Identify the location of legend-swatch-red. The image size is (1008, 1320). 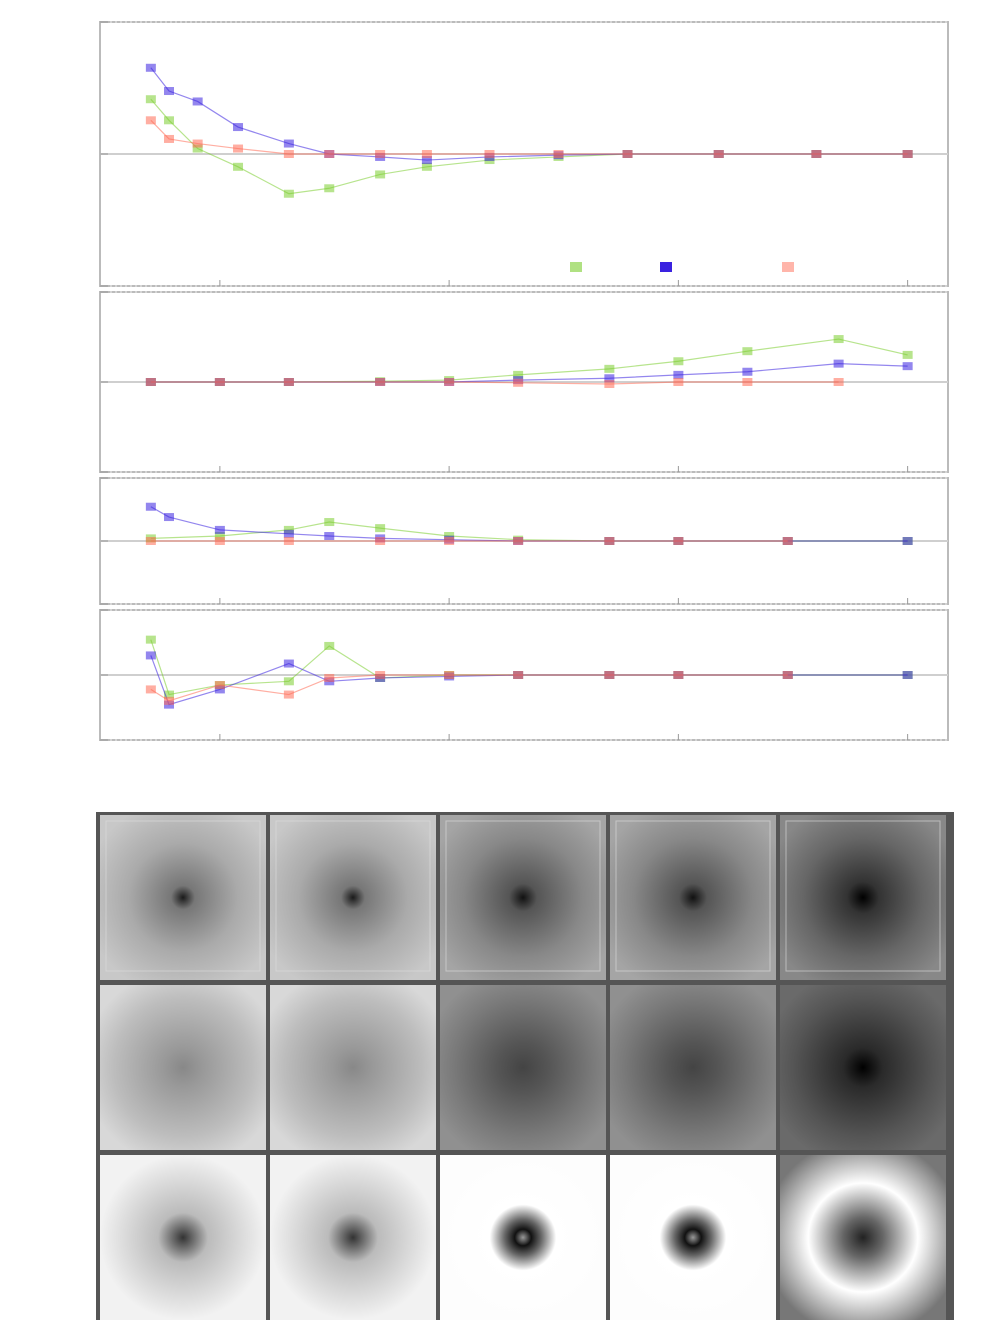
(788, 267).